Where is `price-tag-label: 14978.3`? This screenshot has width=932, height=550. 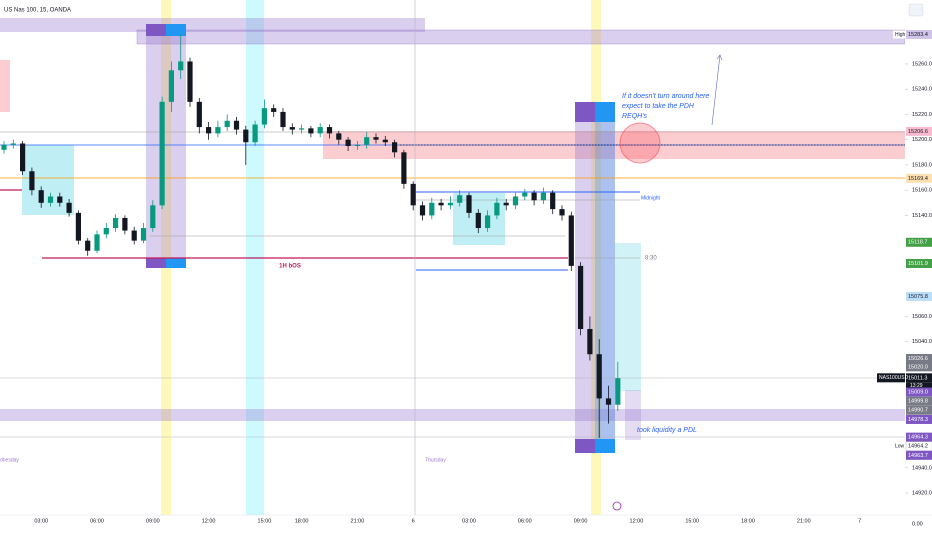
price-tag-label: 14978.3 is located at coordinates (918, 420).